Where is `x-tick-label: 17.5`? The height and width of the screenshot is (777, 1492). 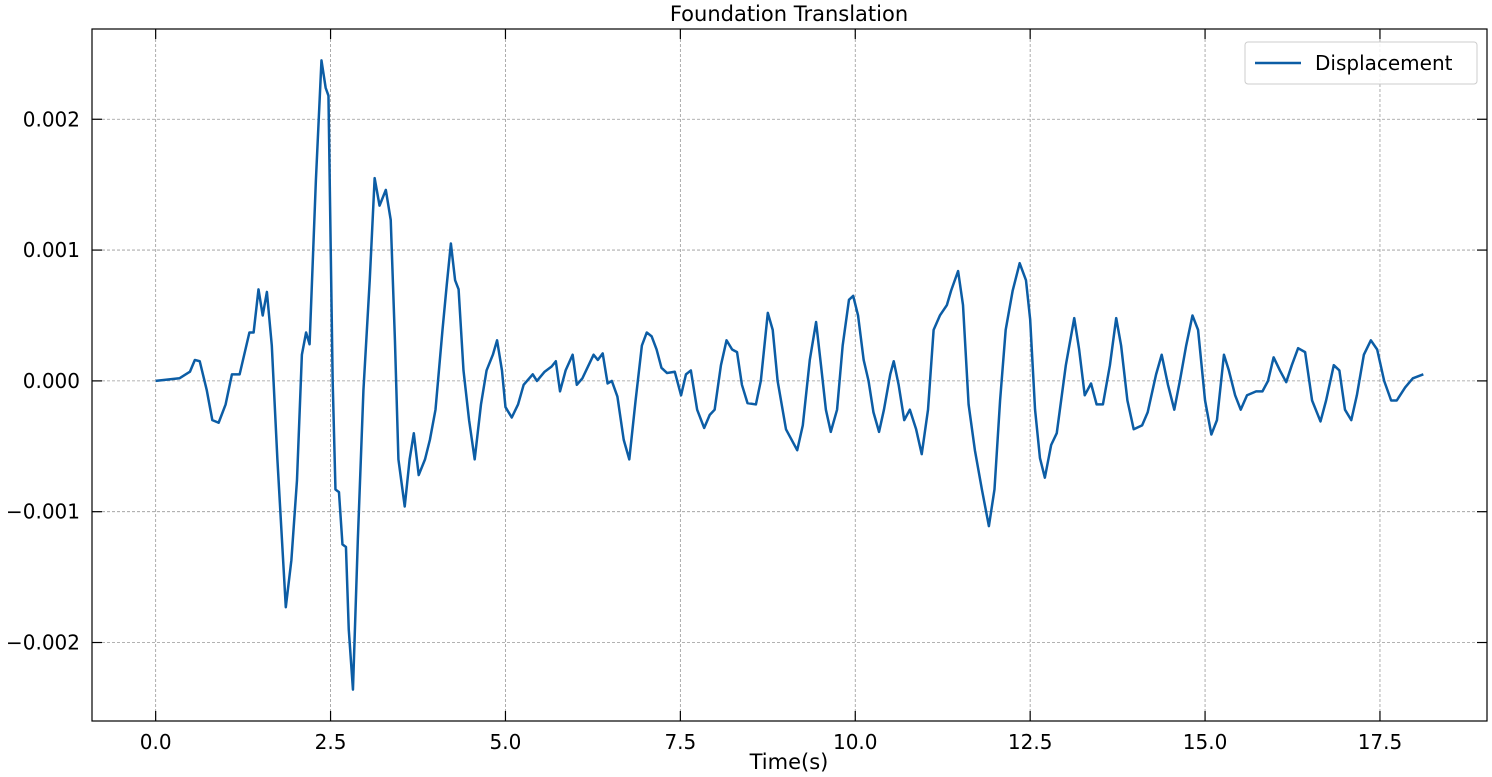
x-tick-label: 17.5 is located at coordinates (1380, 742).